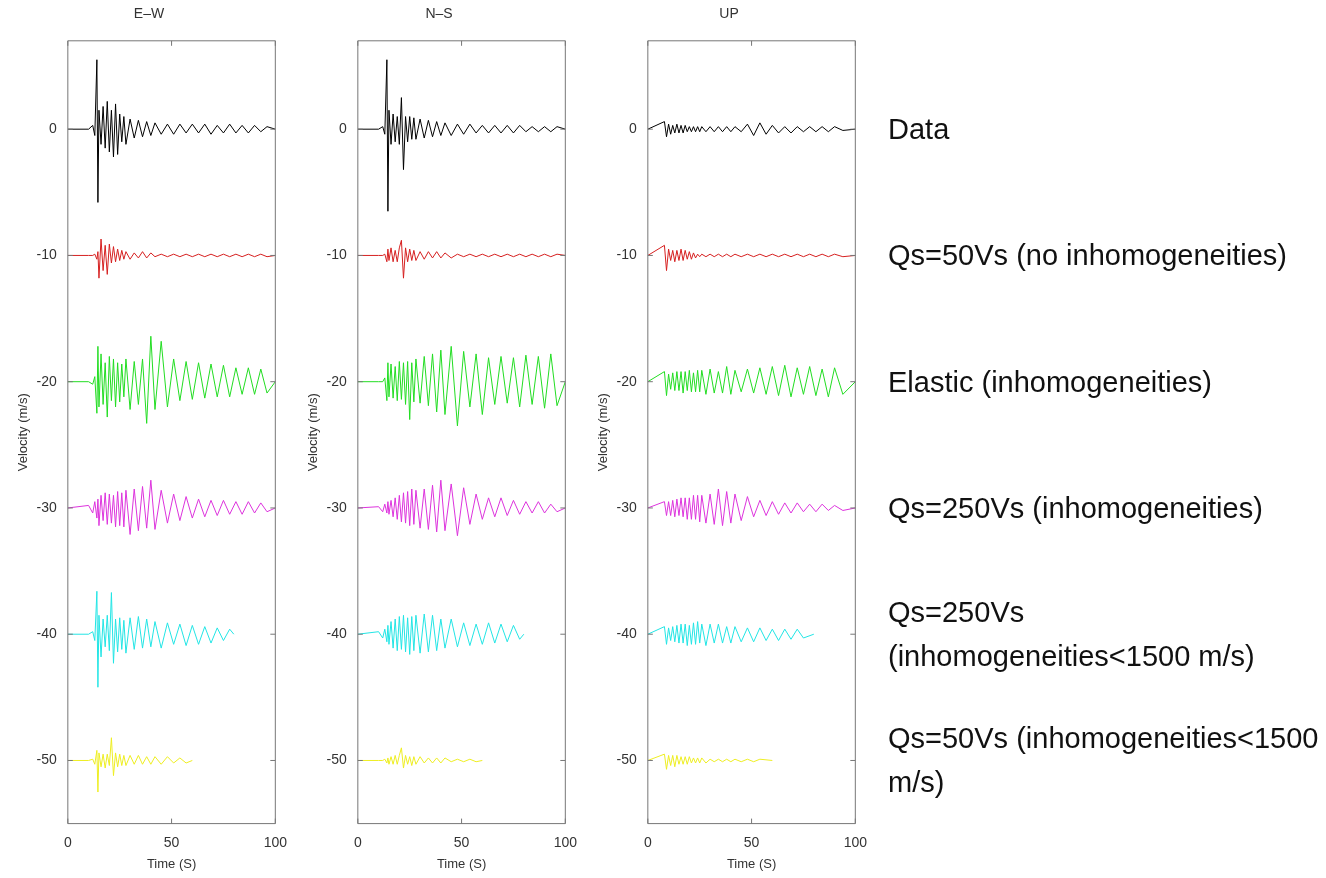  I want to click on text: Qs=50Vs (inhomogeneities<1500 m/s), so click(1104, 761).